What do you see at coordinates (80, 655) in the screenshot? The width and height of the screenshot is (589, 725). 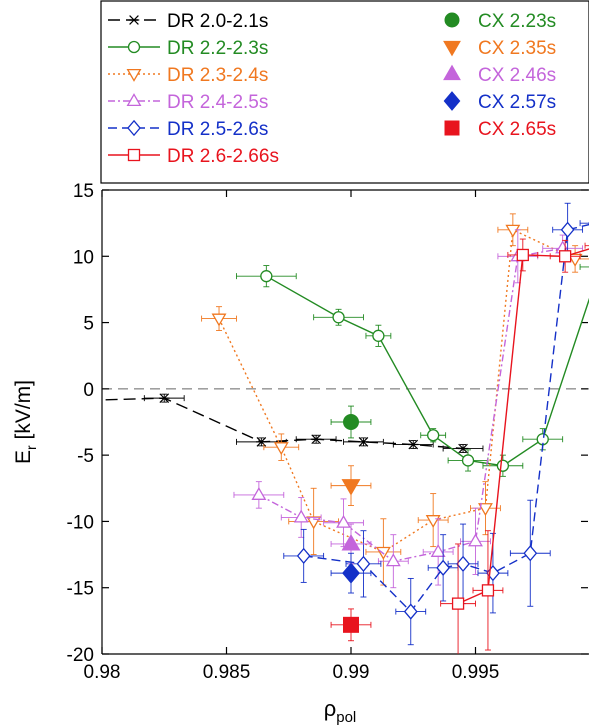 I see `y-tick-label: -20` at bounding box center [80, 655].